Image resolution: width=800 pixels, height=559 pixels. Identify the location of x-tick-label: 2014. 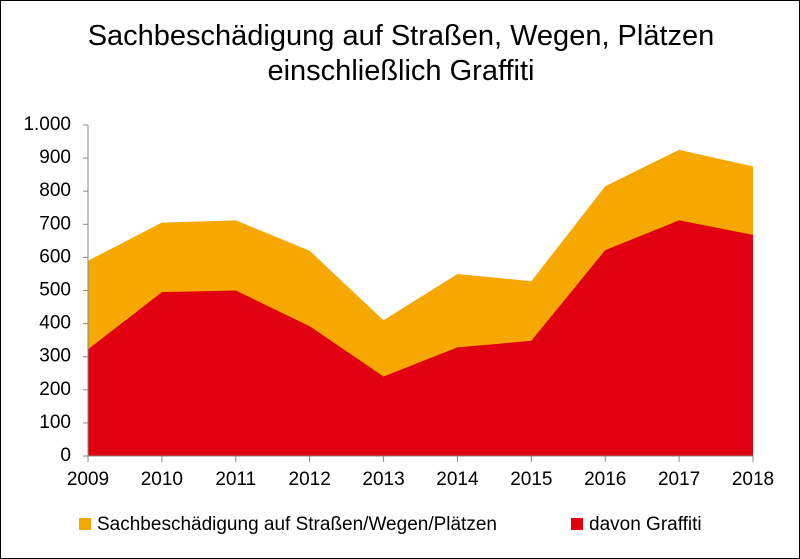
(457, 479).